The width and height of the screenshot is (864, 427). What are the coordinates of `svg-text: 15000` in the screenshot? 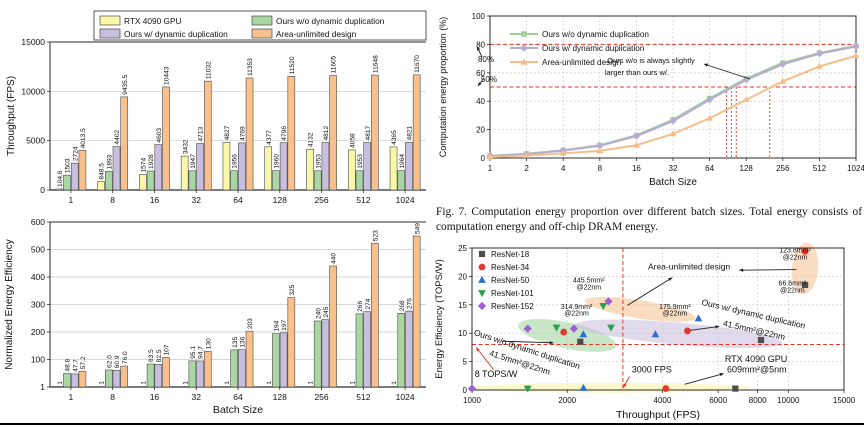 It's located at (33, 42).